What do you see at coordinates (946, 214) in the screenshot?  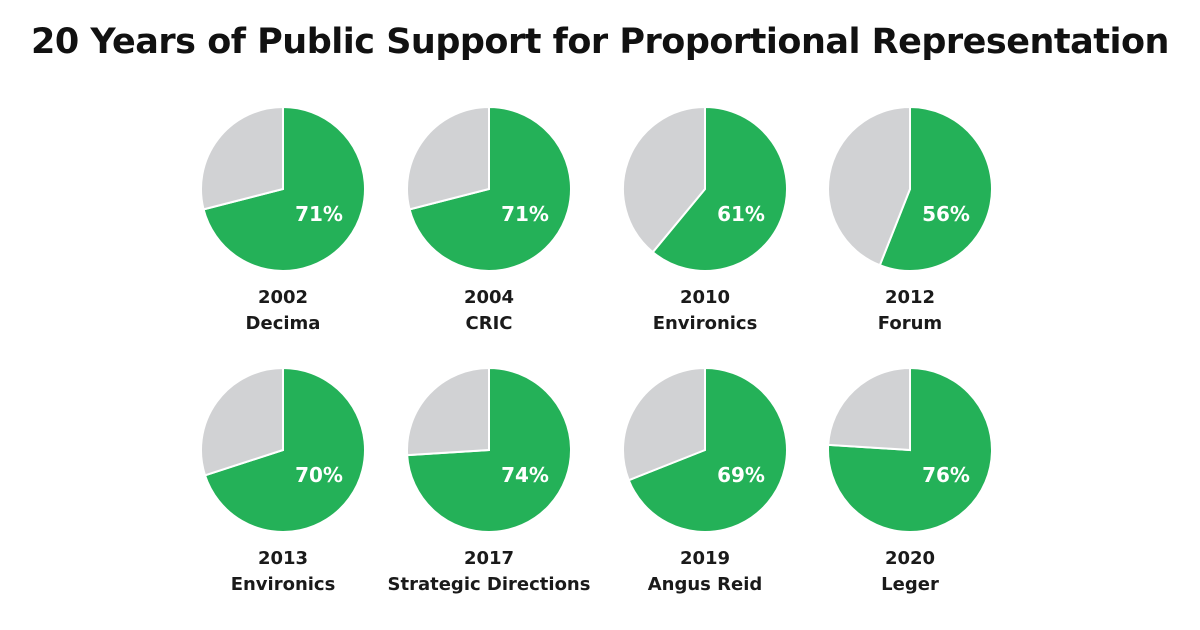 I see `percent-label: 56%` at bounding box center [946, 214].